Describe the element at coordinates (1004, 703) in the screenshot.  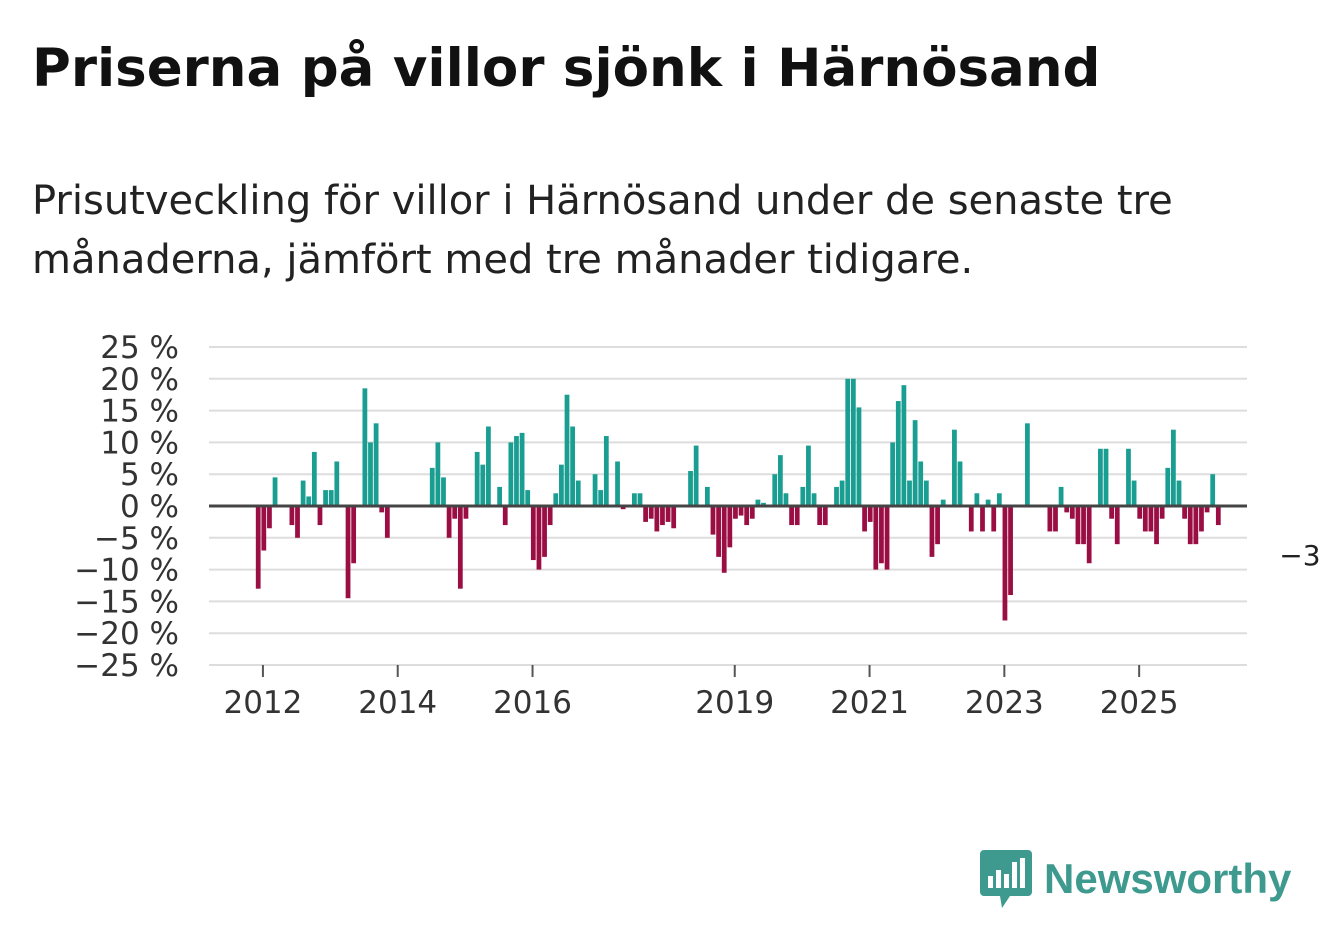
I see `x-tick-label: 2023` at that location.